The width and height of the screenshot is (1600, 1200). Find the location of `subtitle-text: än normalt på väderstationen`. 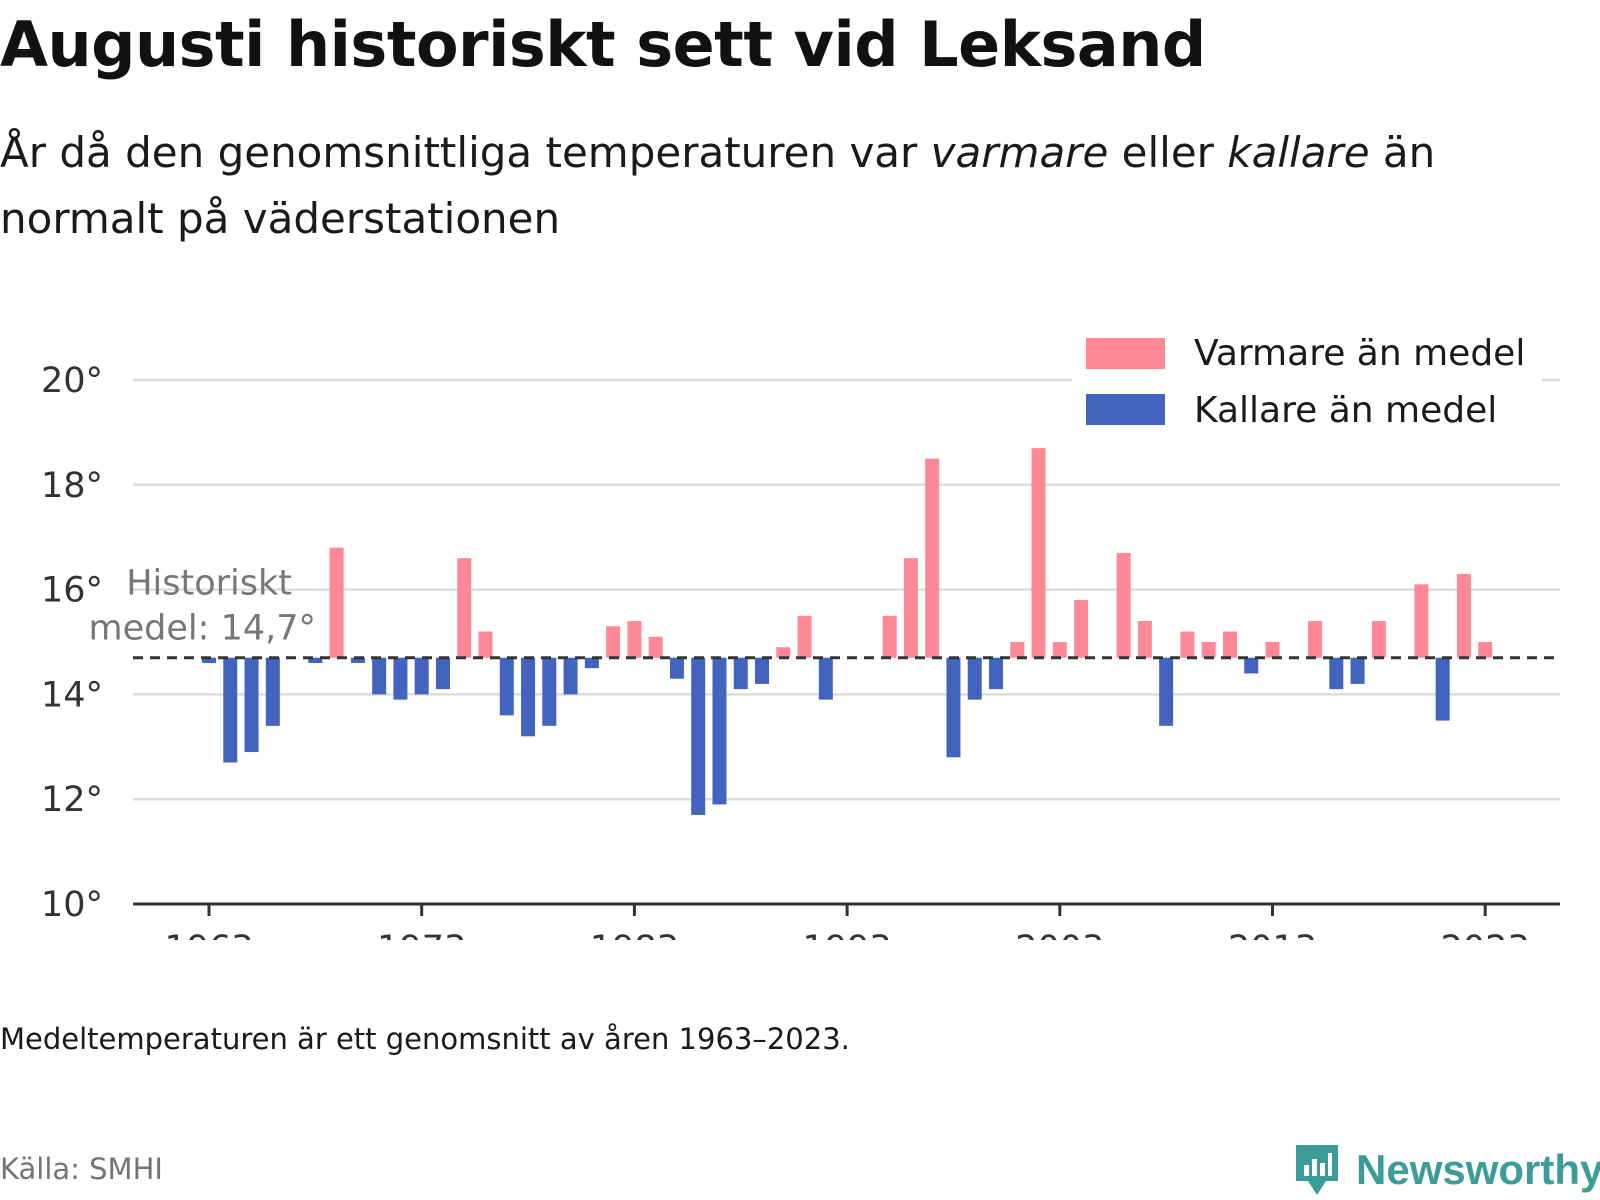

subtitle-text: än normalt på väderstationen is located at coordinates (718, 185).